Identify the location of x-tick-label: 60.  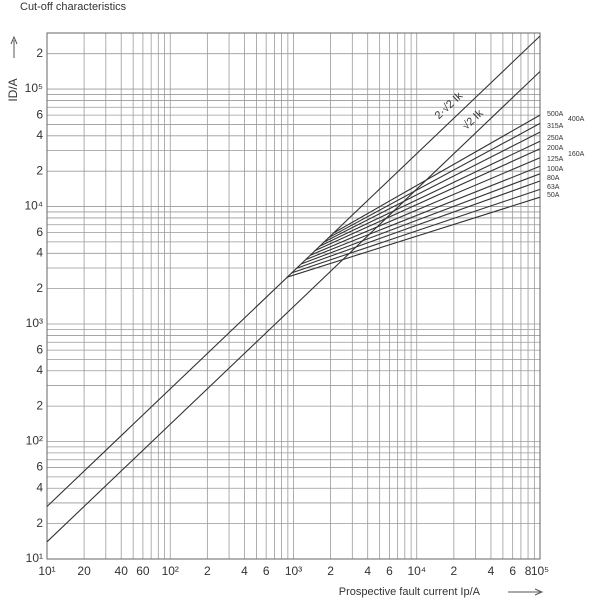
(143, 571).